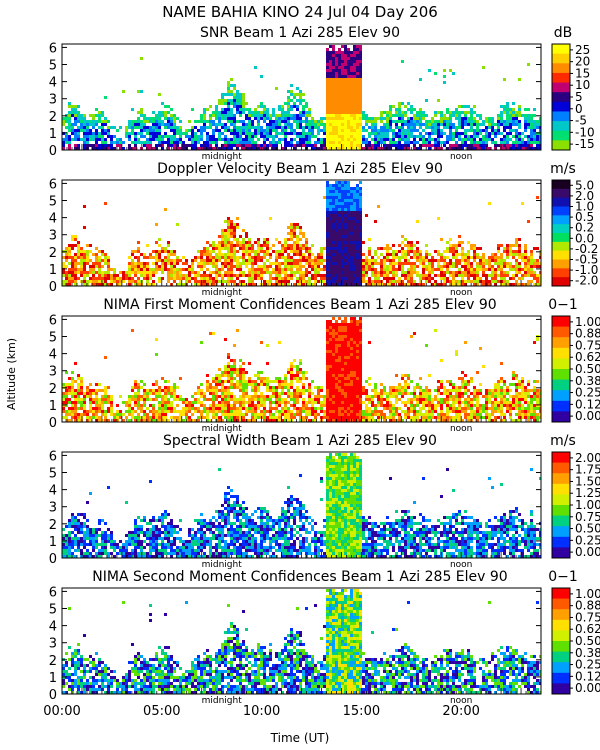 The image size is (600, 750). What do you see at coordinates (579, 109) in the screenshot?
I see `colorbar-label: 0` at bounding box center [579, 109].